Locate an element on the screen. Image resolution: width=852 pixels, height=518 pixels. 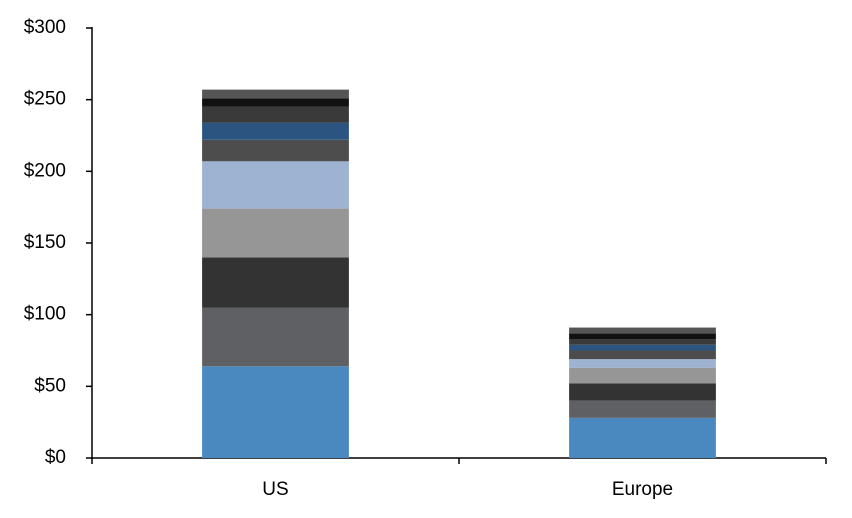
y-tick-label: $150 is located at coordinates (45, 242).